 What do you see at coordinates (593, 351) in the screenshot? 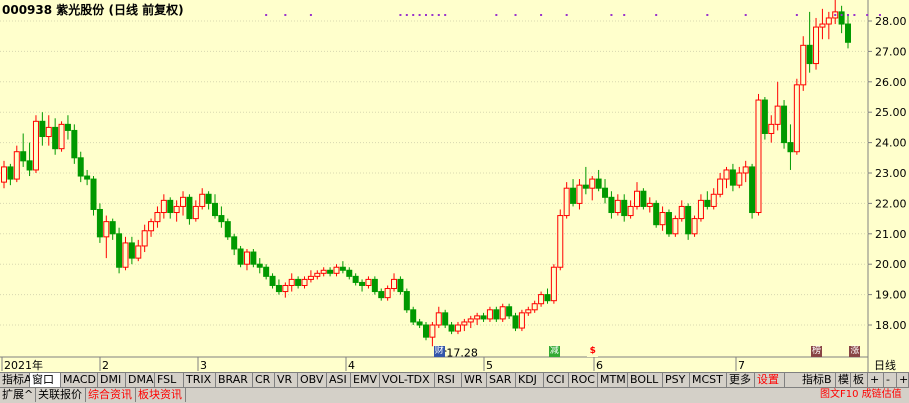
I see `event-badge: $` at bounding box center [593, 351].